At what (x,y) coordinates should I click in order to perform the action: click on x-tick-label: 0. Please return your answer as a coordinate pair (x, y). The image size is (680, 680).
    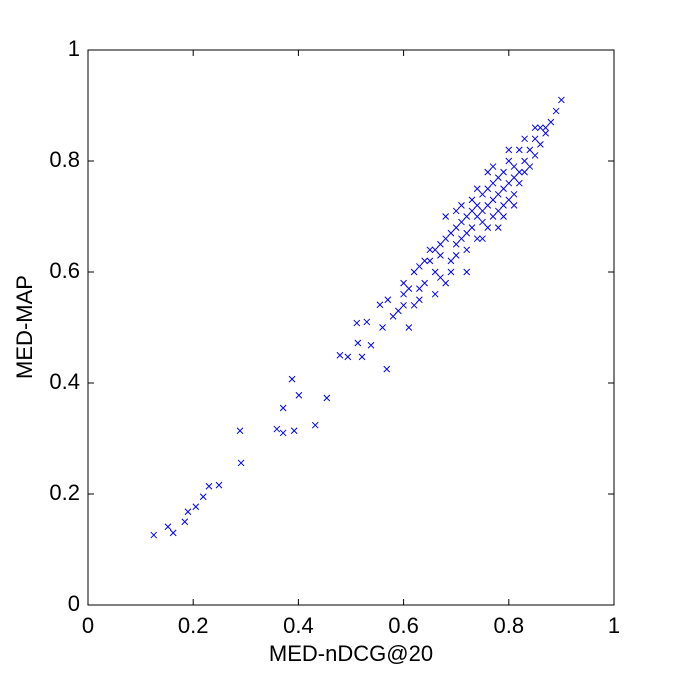
    Looking at the image, I should click on (88, 625).